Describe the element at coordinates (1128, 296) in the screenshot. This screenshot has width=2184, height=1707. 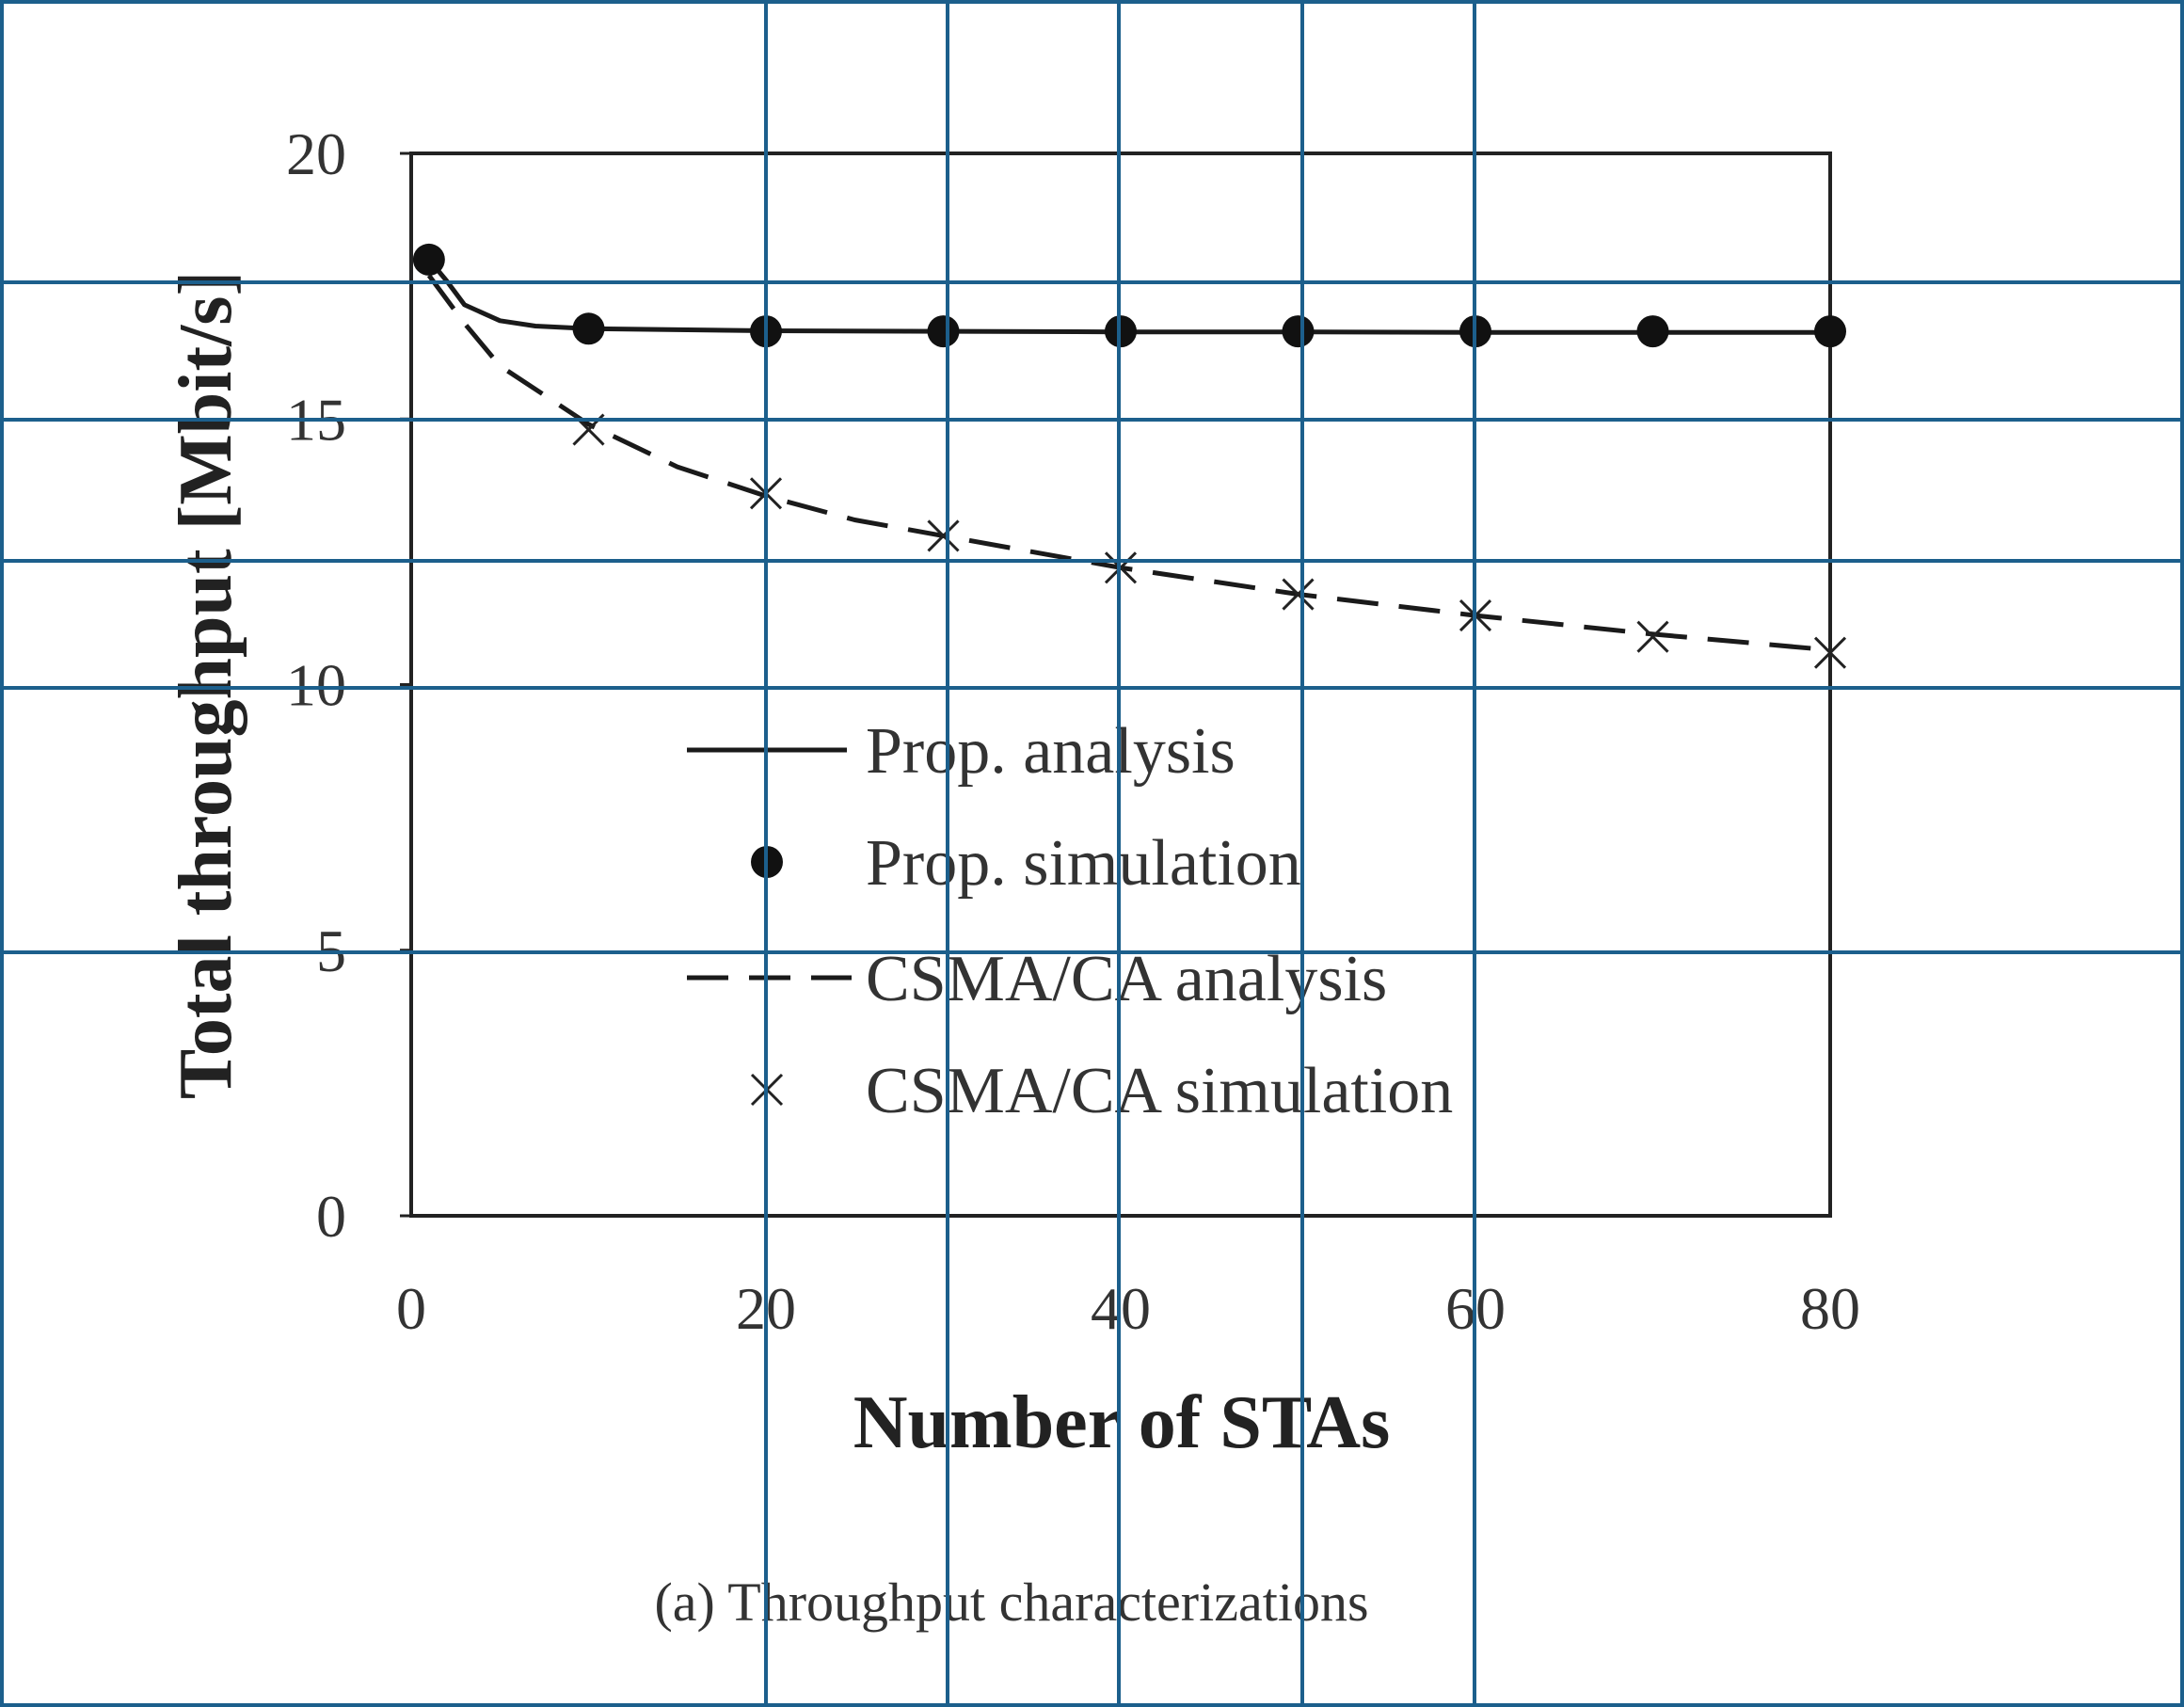
I see `prop-analysis-line` at that location.